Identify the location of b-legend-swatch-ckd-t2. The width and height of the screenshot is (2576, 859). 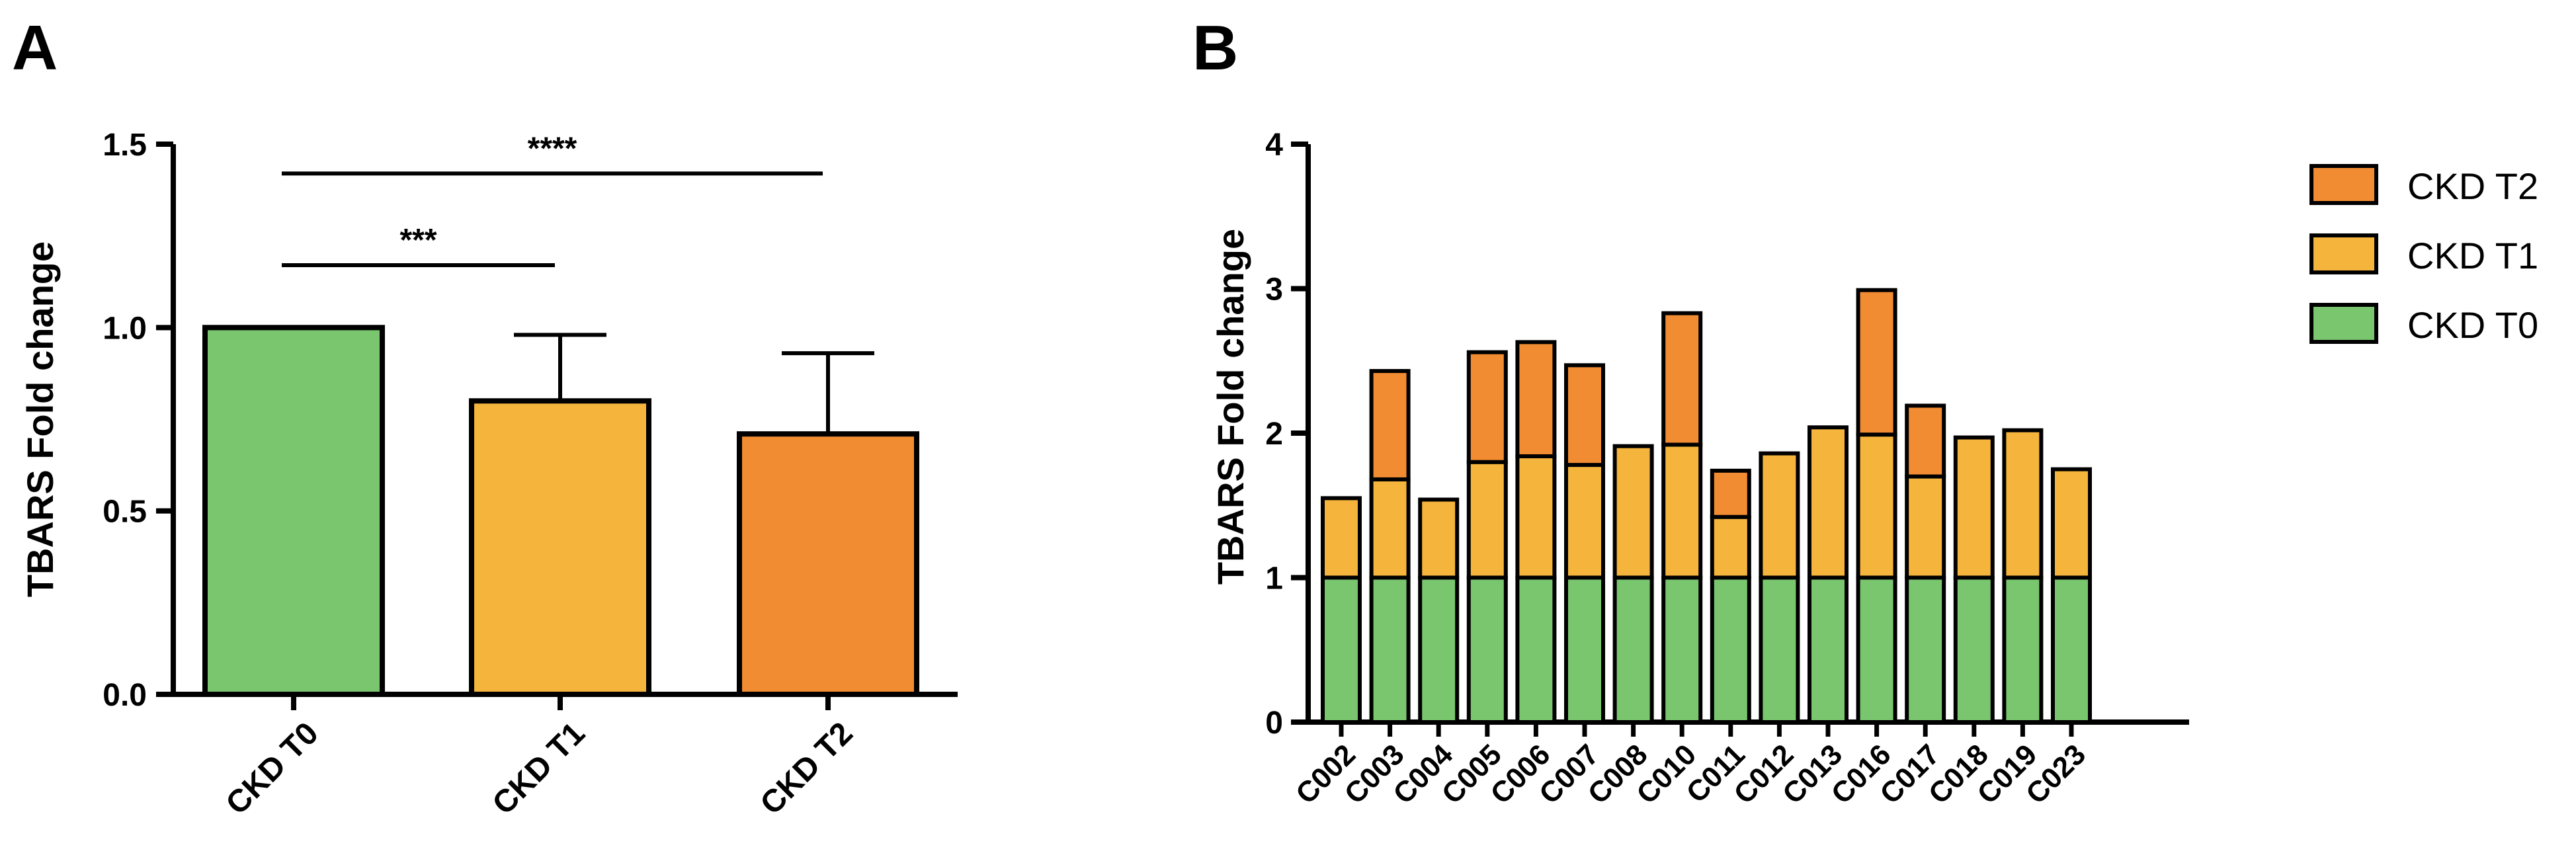
(2343, 184).